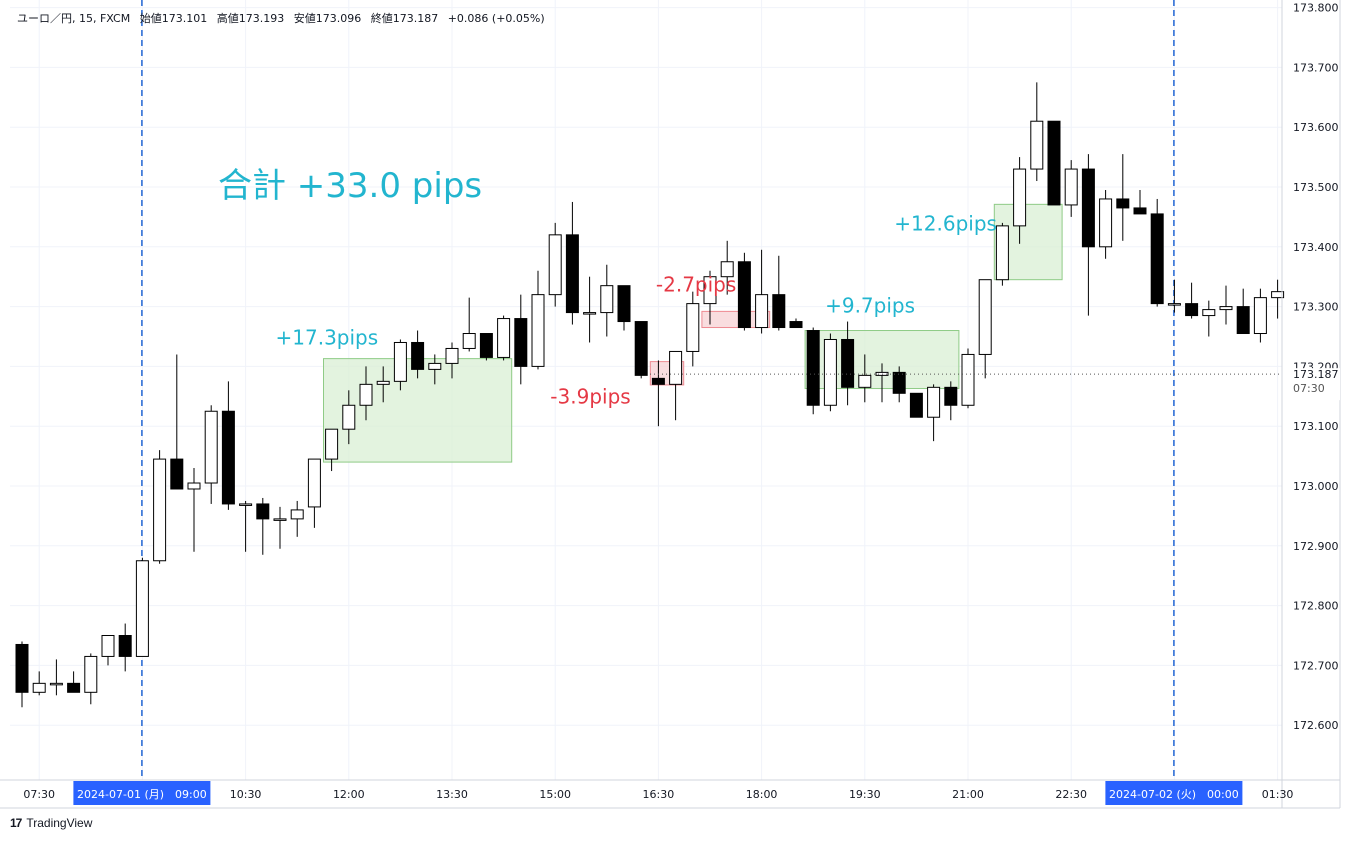  Describe the element at coordinates (452, 794) in the screenshot. I see `time-tick-label: 13:30` at that location.